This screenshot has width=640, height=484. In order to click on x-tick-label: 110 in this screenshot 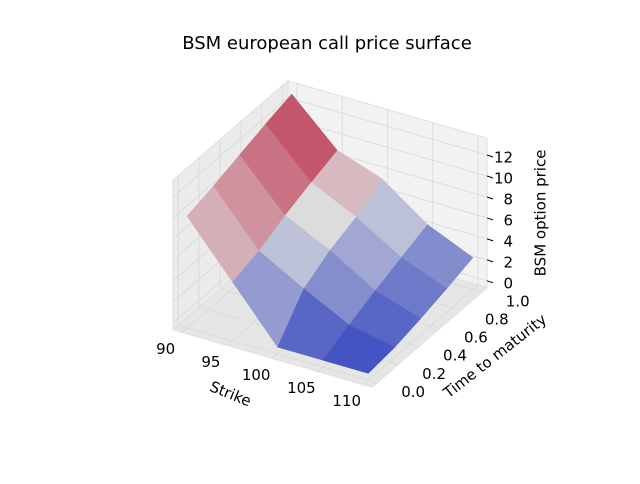, I will do `click(346, 401)`.